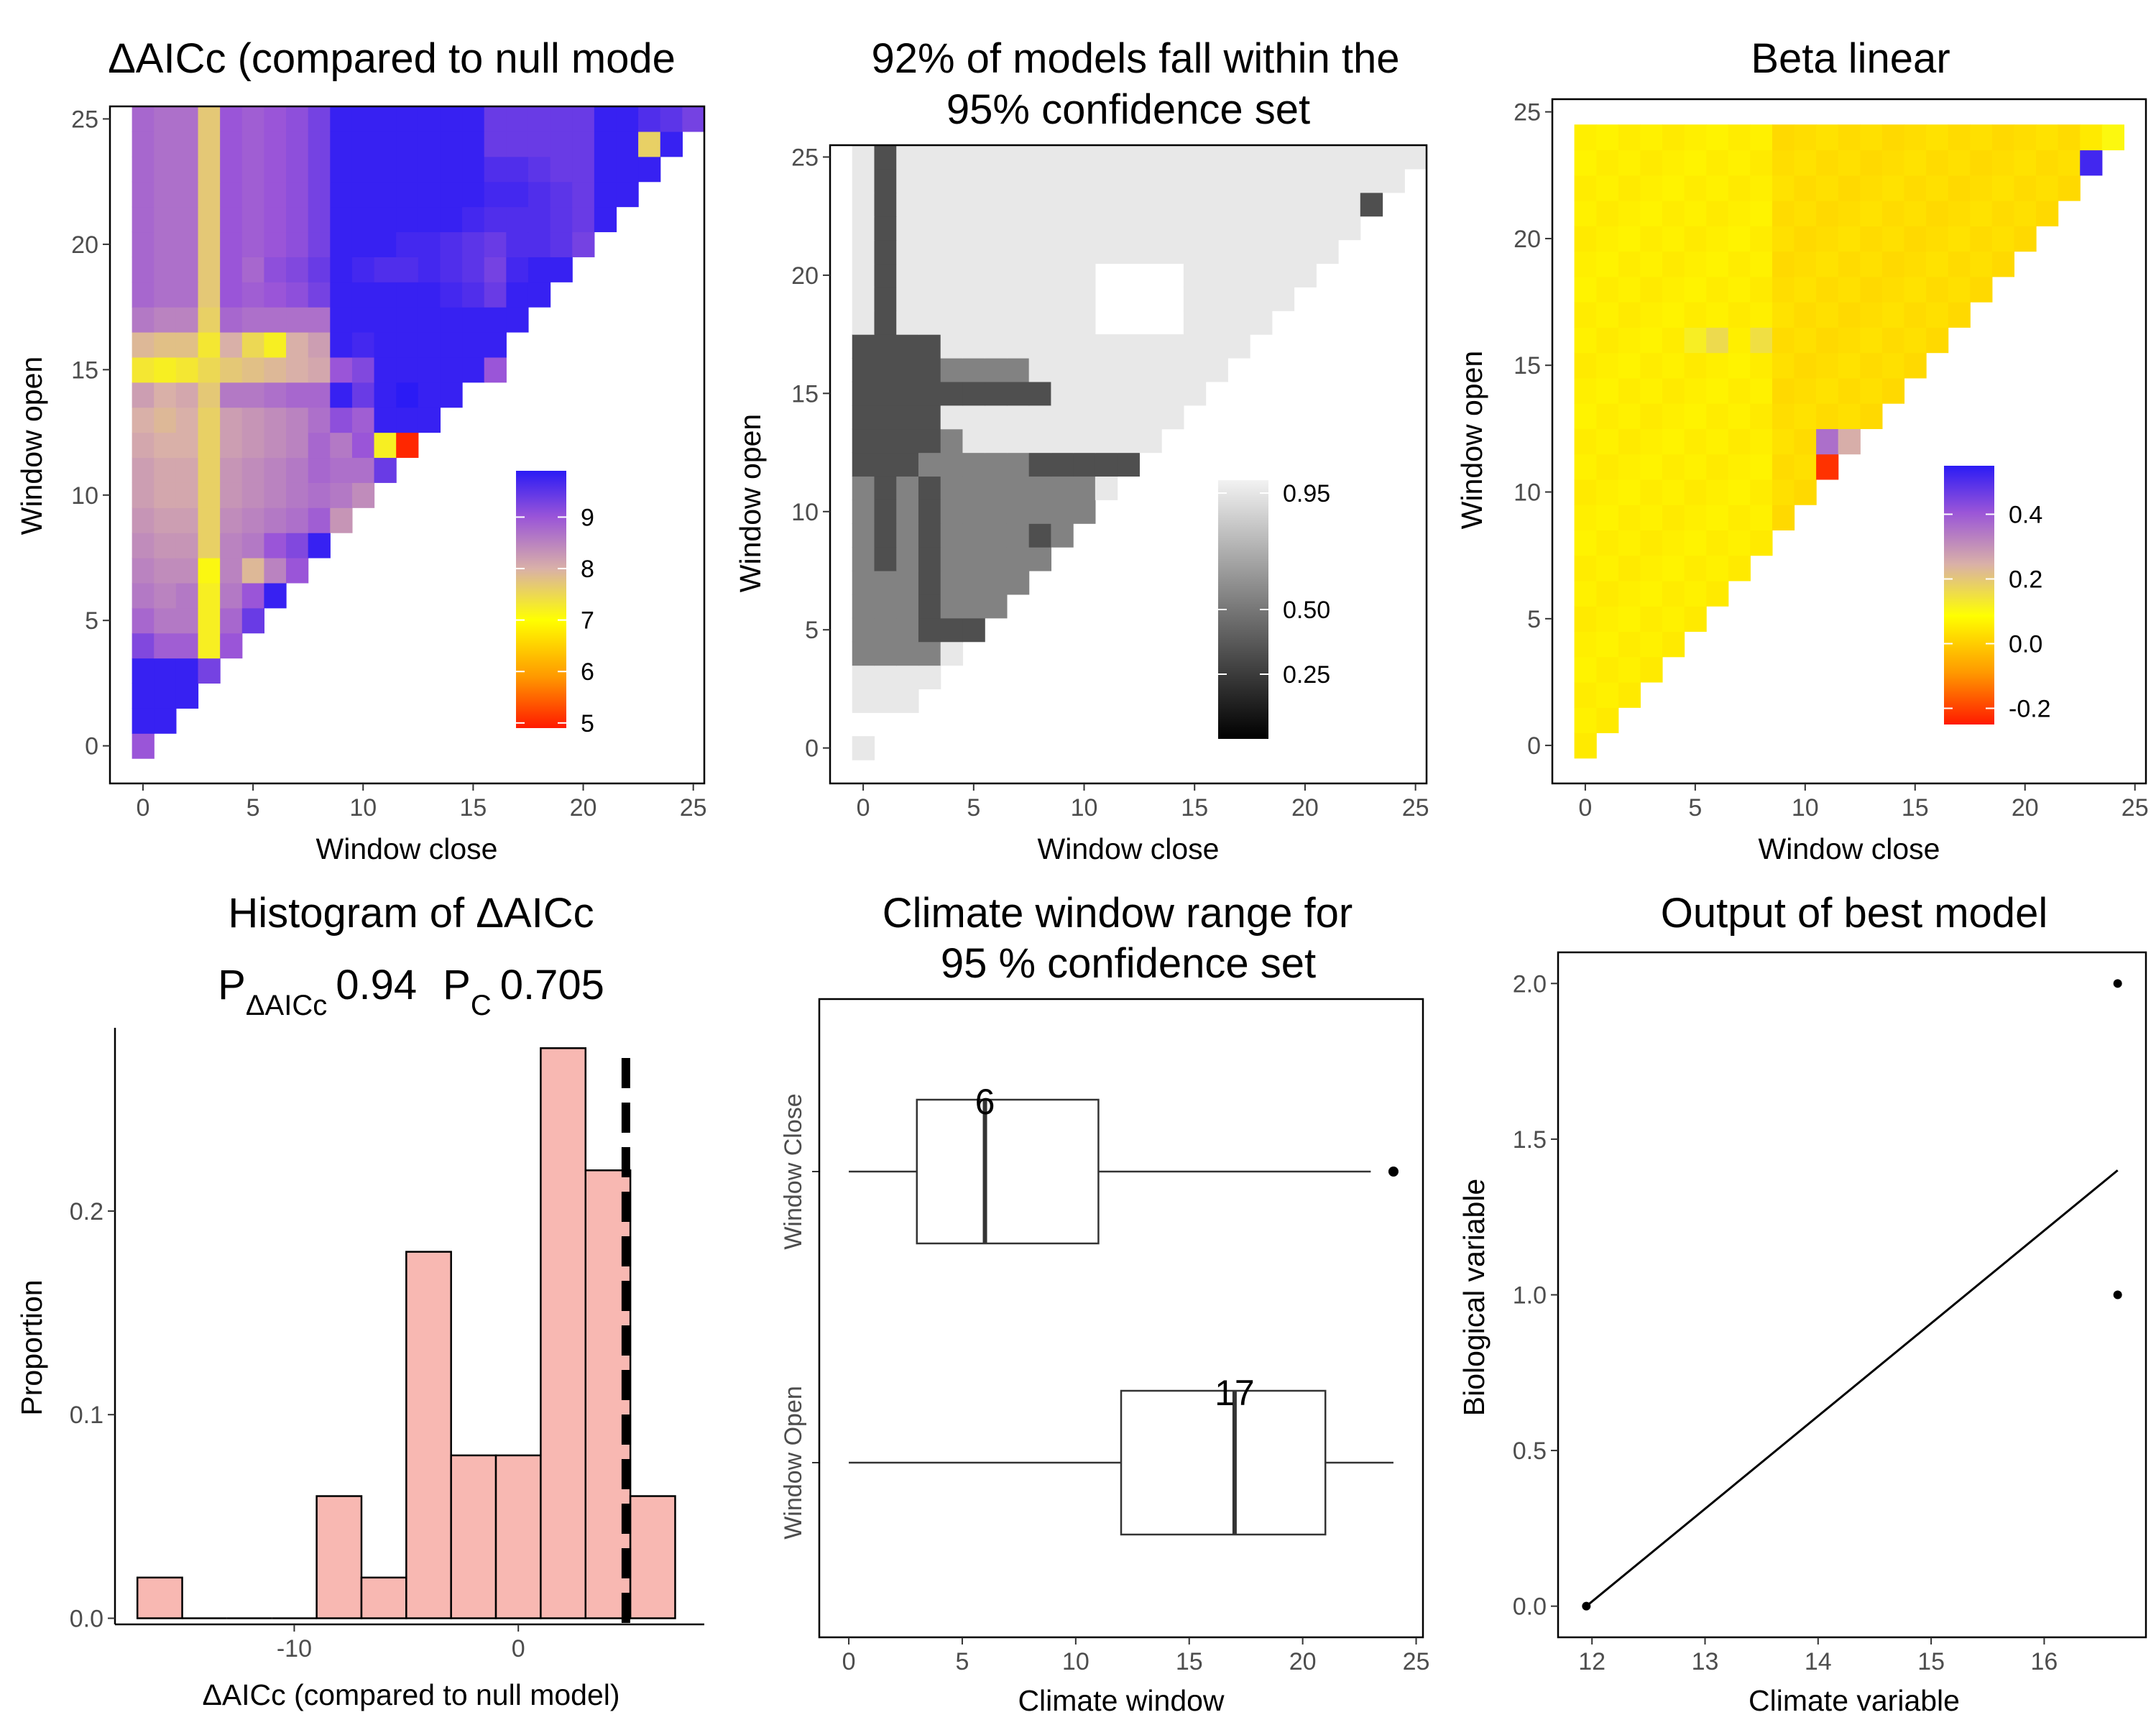 The height and width of the screenshot is (1725, 2156). What do you see at coordinates (142, 808) in the screenshot?
I see `panel1-xtick-label: 0` at bounding box center [142, 808].